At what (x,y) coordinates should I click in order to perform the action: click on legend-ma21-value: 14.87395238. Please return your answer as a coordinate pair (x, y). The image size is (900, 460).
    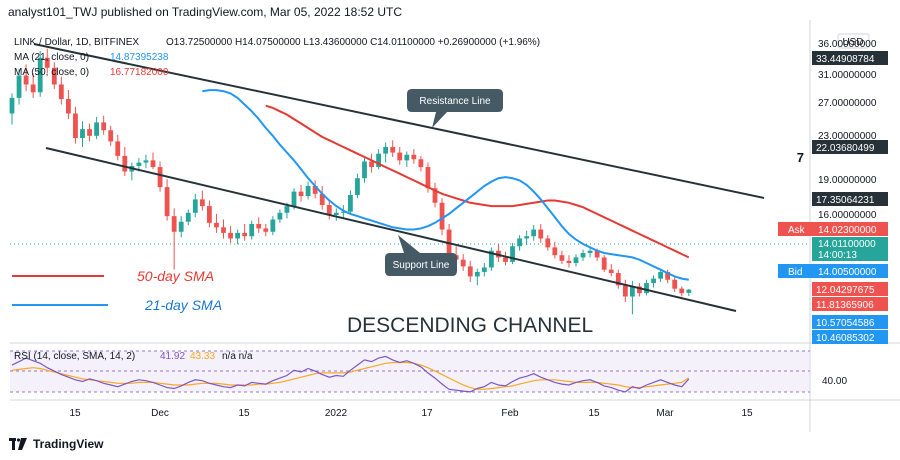
    Looking at the image, I should click on (139, 57).